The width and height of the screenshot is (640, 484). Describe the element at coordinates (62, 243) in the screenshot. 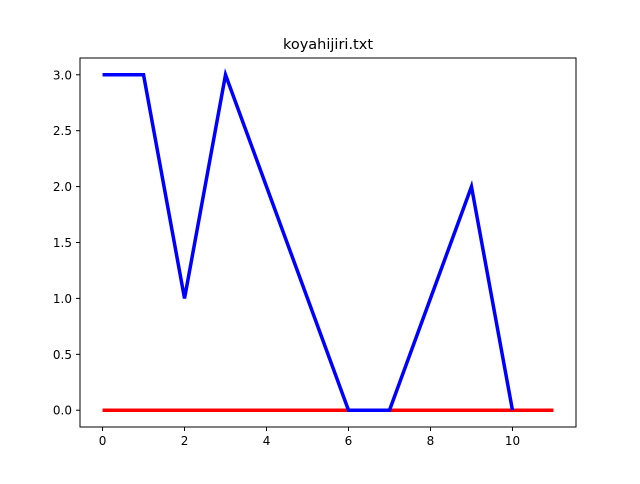

I see `y-tick-label: 1.5` at that location.